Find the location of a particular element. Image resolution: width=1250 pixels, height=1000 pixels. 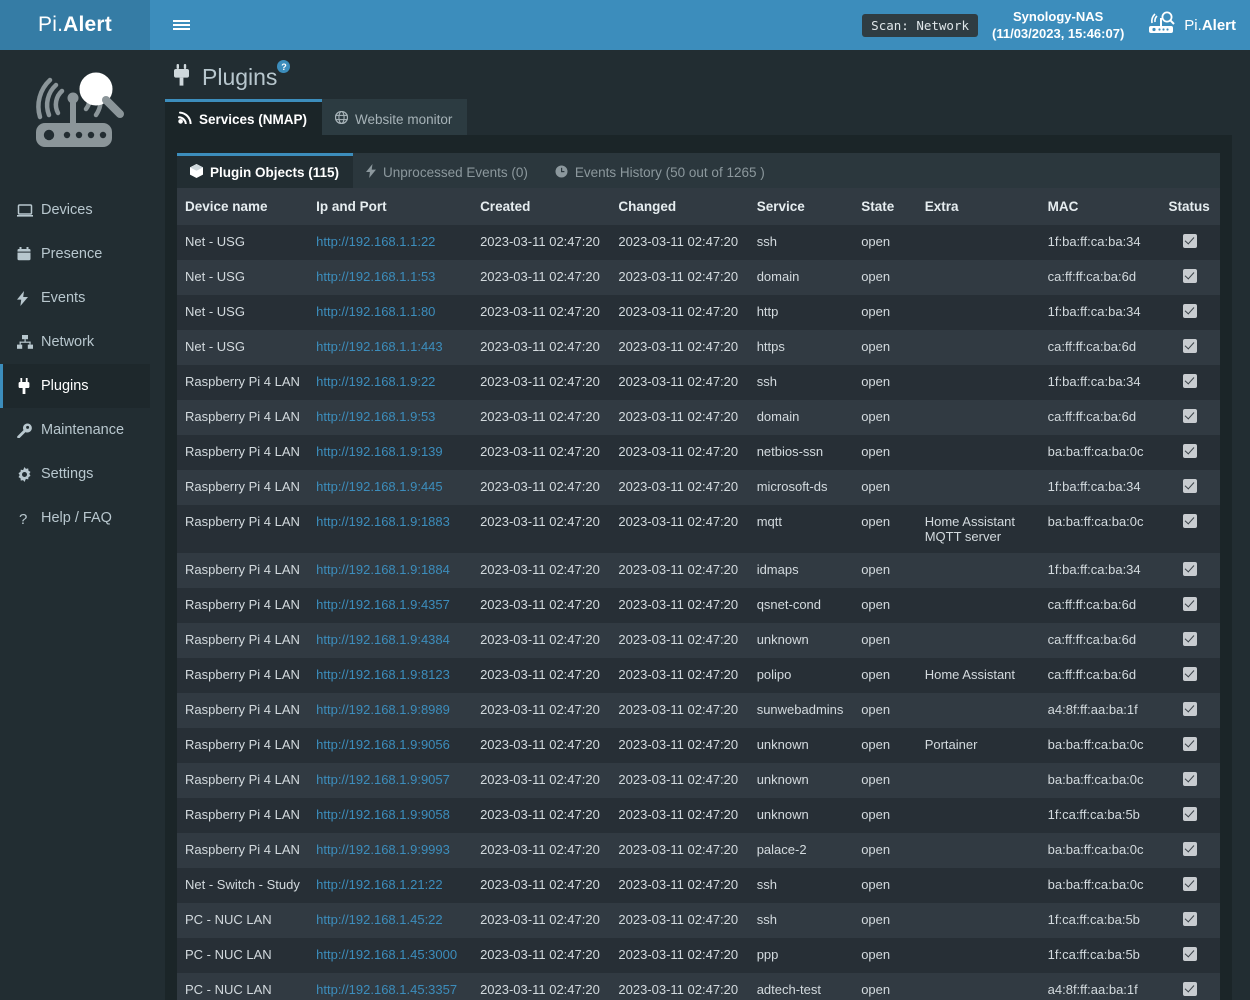

cell-ip-and-port: http://192.168.1.45:3357 is located at coordinates (390, 986).